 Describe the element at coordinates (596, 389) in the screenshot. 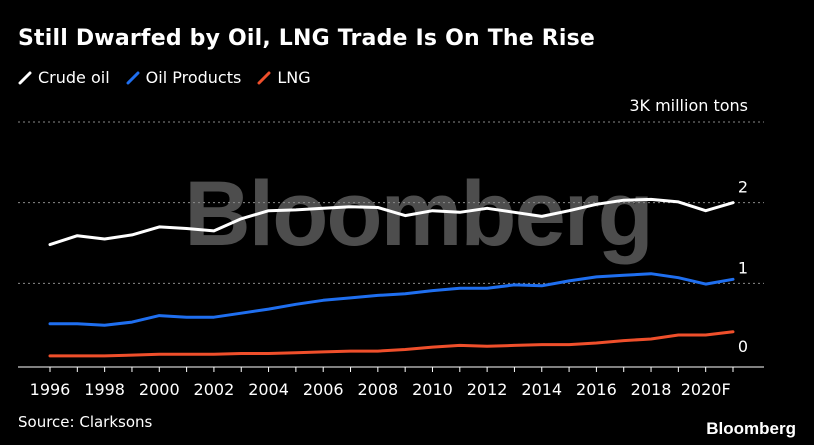

I see `x-tick-label: 2016` at that location.